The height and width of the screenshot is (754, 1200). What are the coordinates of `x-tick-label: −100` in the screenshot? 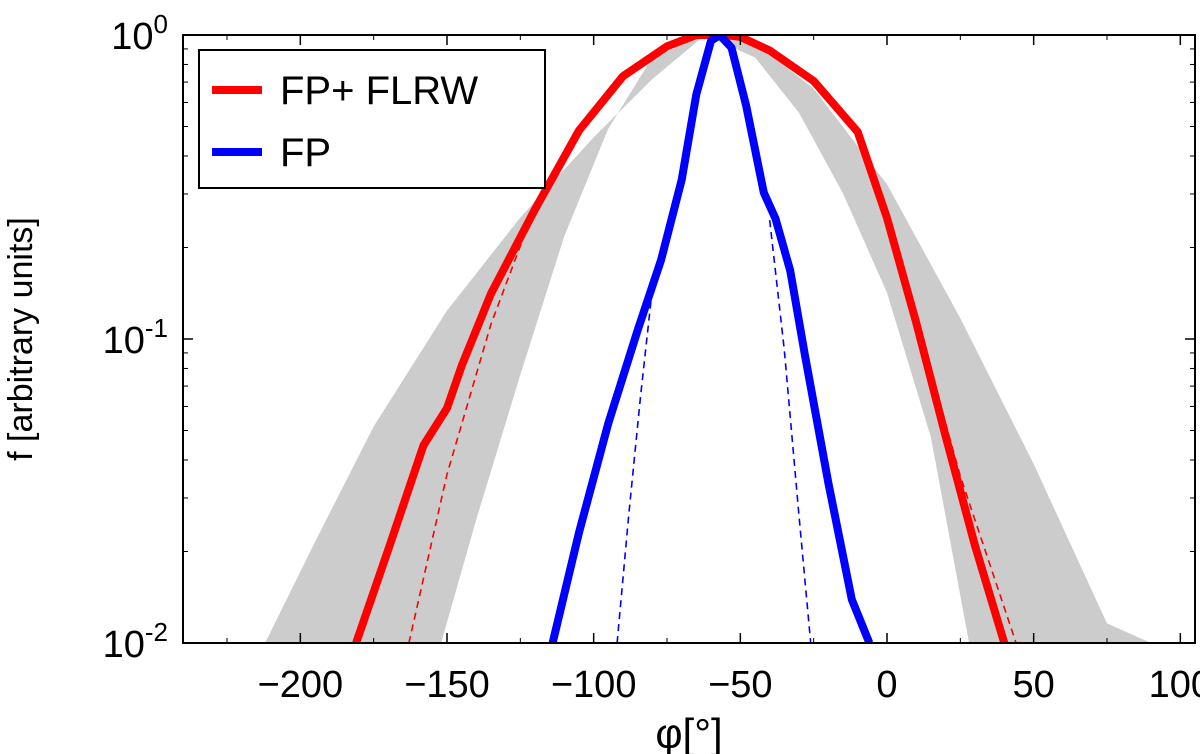 It's located at (594, 685).